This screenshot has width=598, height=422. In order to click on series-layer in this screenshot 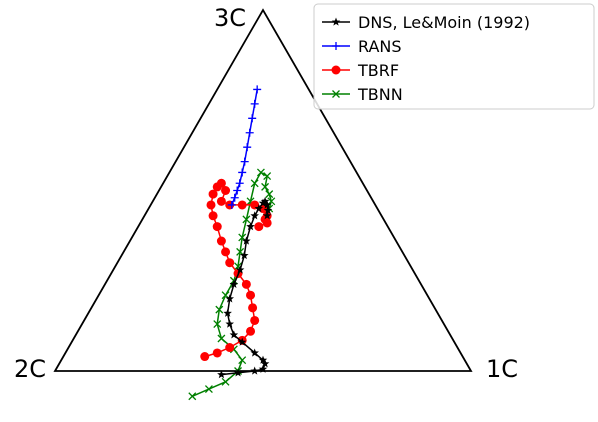, I will do `click(232, 243)`.